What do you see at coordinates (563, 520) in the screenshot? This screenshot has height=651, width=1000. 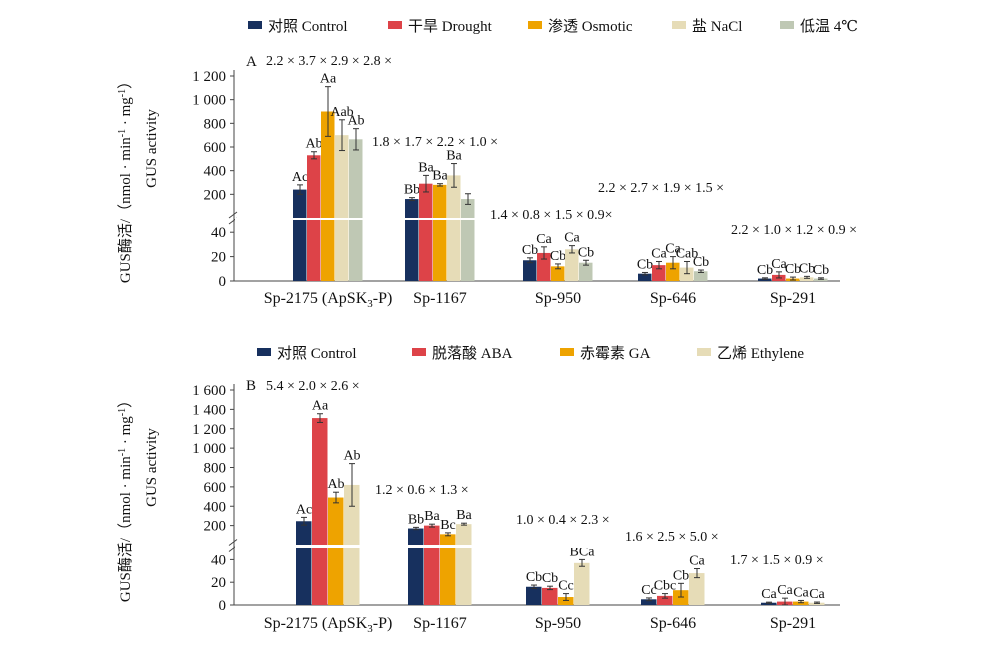 I see `fold-change-label: 1.0 × 0.4 × 2.3 ×` at bounding box center [563, 520].